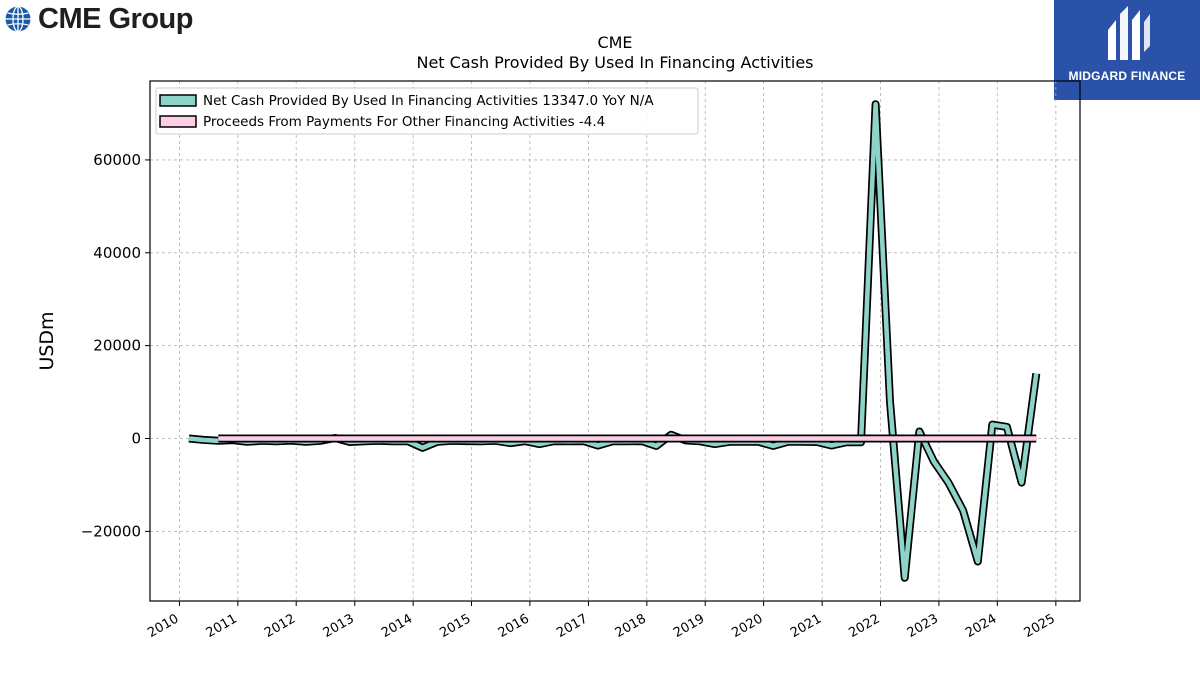 The width and height of the screenshot is (1200, 675). What do you see at coordinates (163, 626) in the screenshot?
I see `x-tick-label: 2010` at bounding box center [163, 626].